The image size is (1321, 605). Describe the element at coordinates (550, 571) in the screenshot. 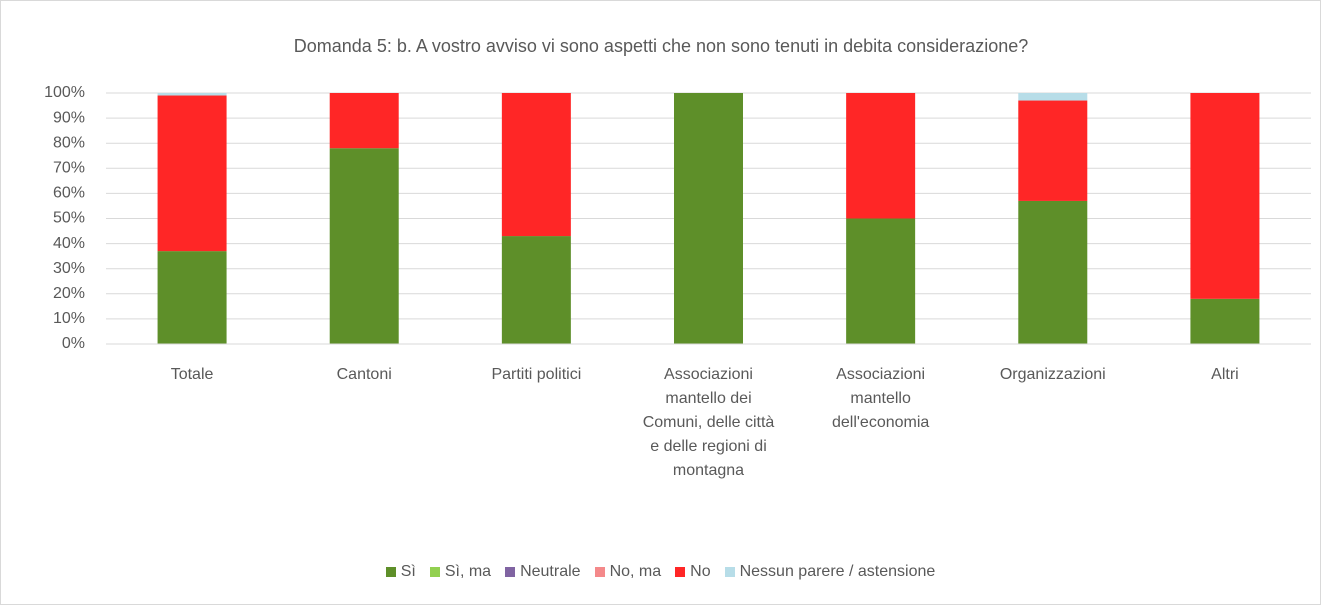

I see `legend-label: Neutrale` at that location.